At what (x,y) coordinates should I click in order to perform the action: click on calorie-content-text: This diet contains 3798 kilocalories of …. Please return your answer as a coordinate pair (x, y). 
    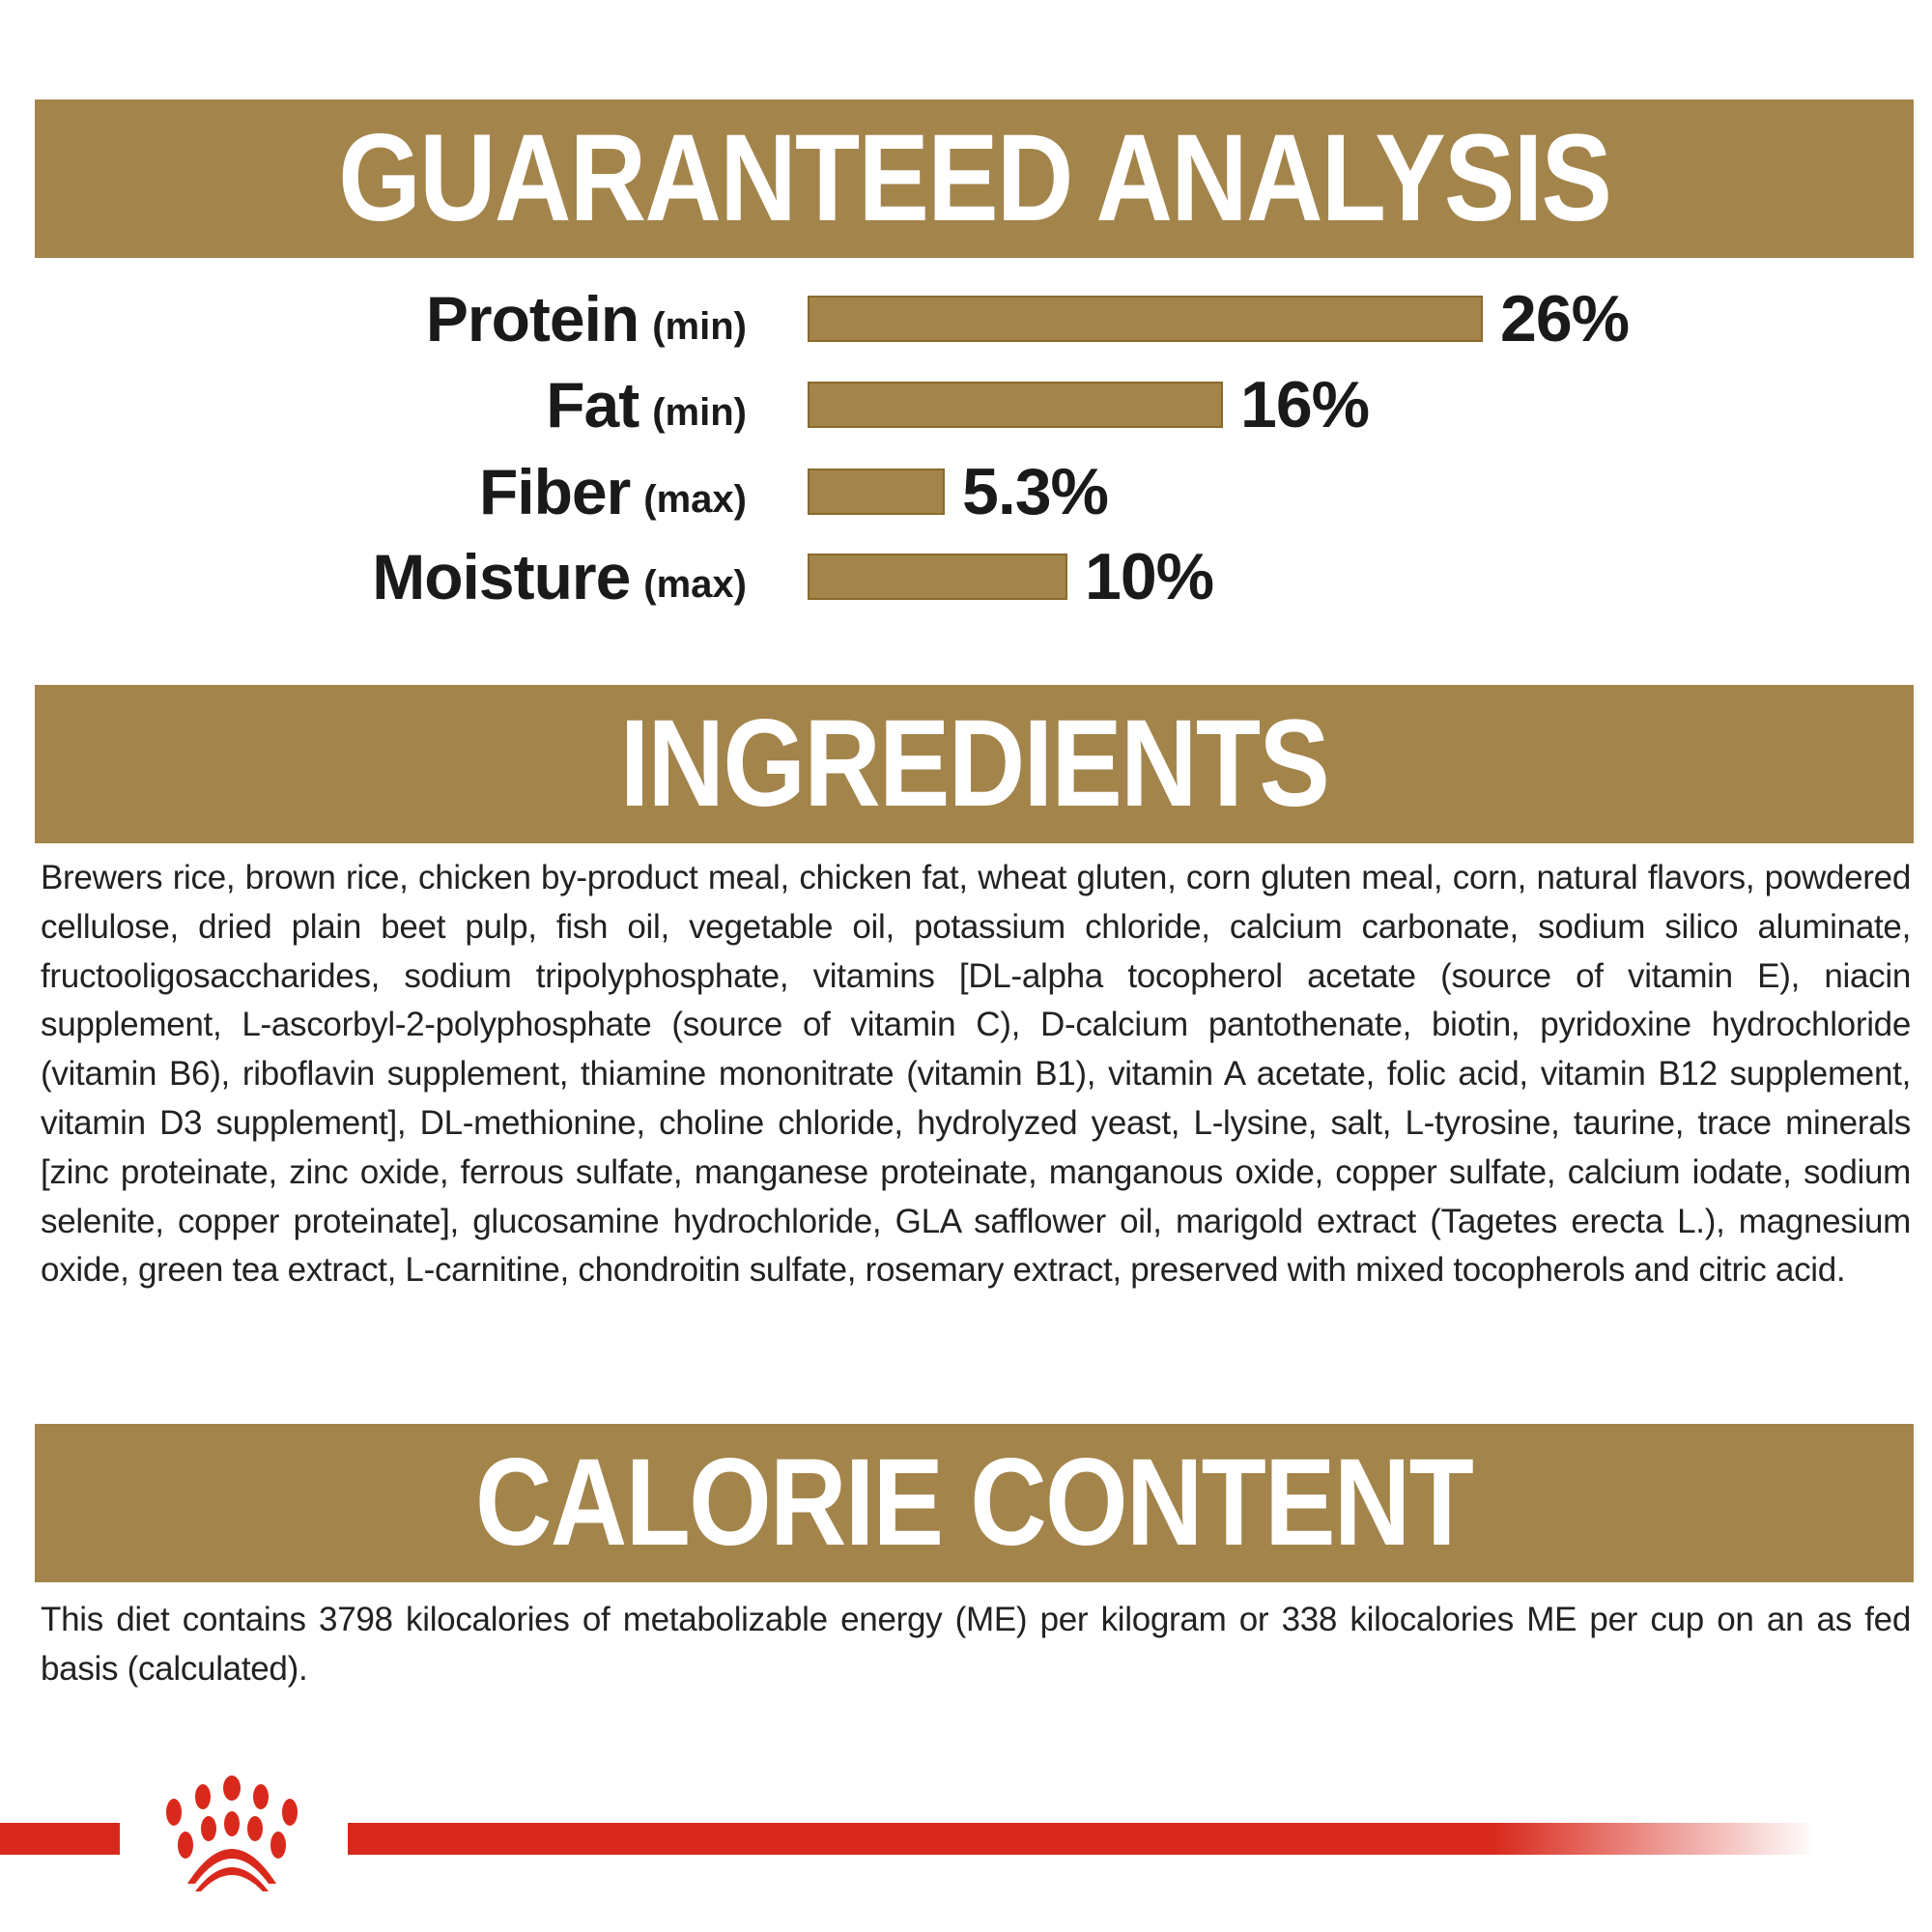
    Looking at the image, I should click on (976, 1644).